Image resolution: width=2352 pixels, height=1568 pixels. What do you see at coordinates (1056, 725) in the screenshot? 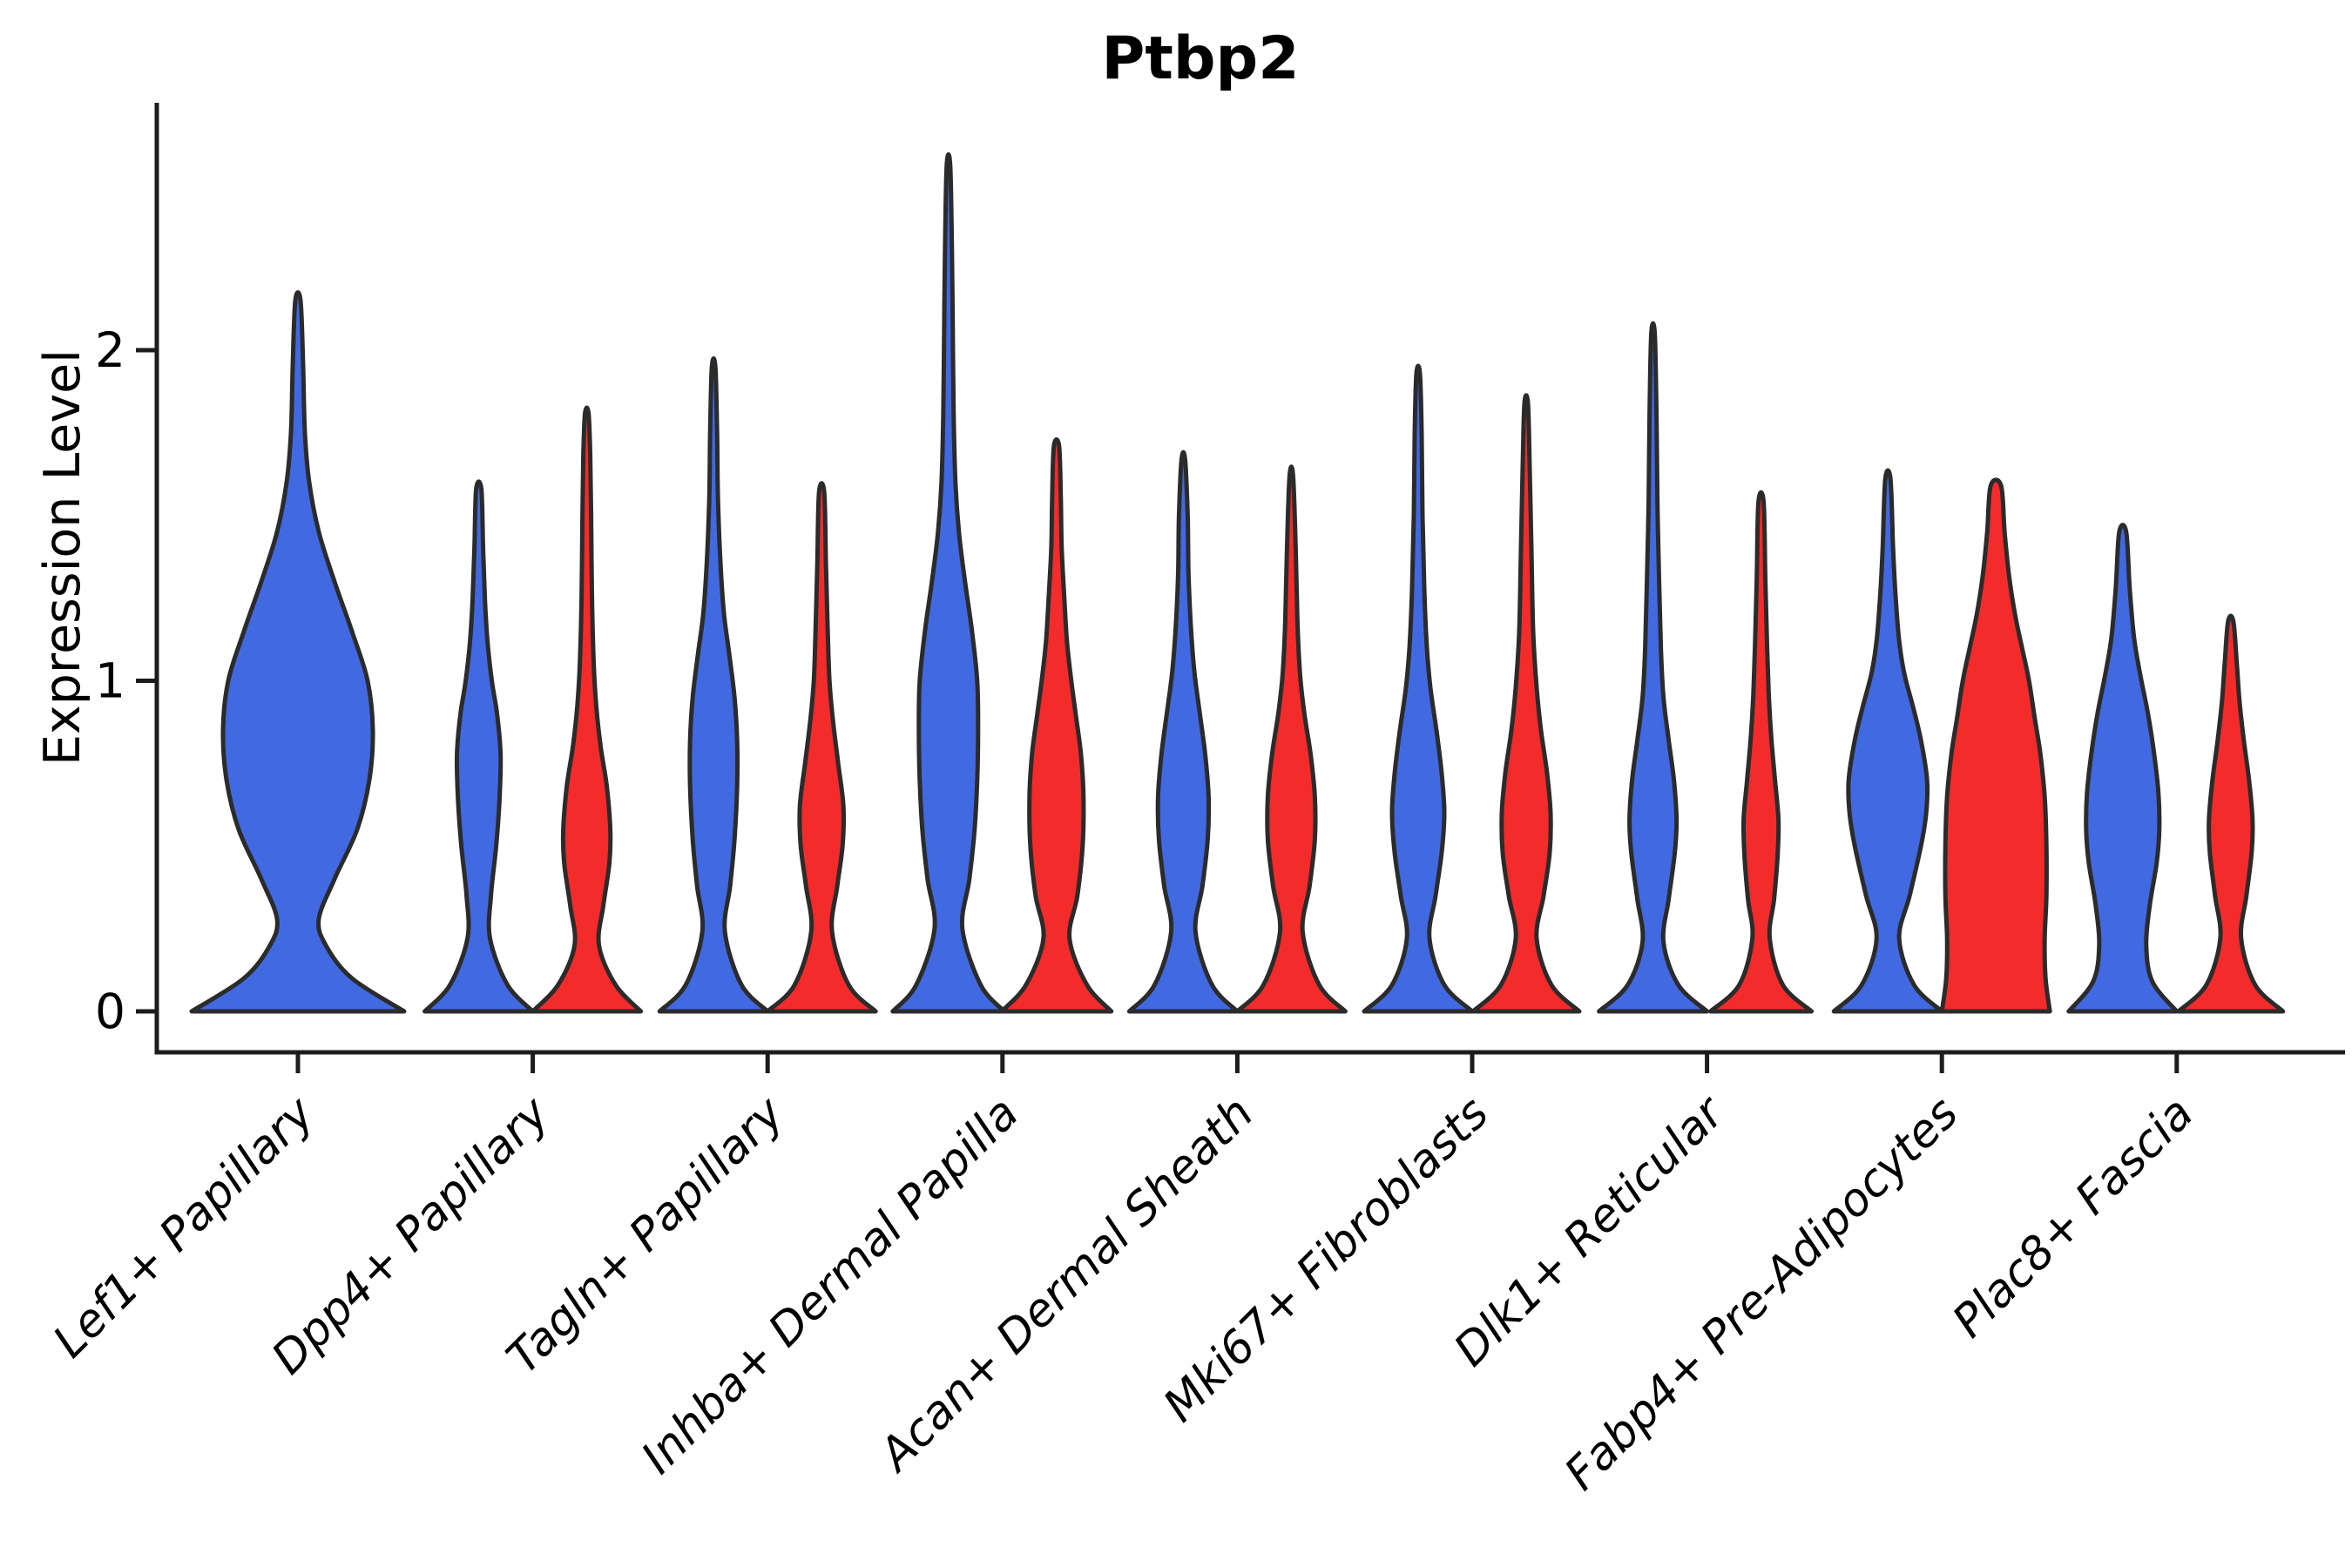
I see `violin-inhba-dermal-papilla-red` at bounding box center [1056, 725].